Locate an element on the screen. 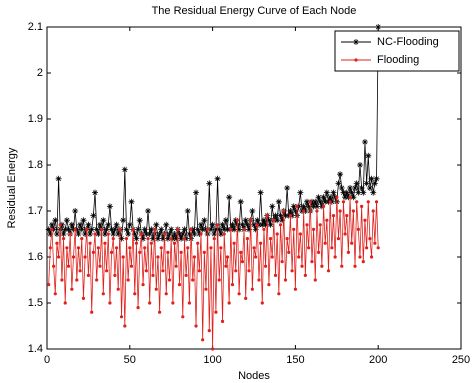  x-axis-label: Nodes is located at coordinates (254, 376).